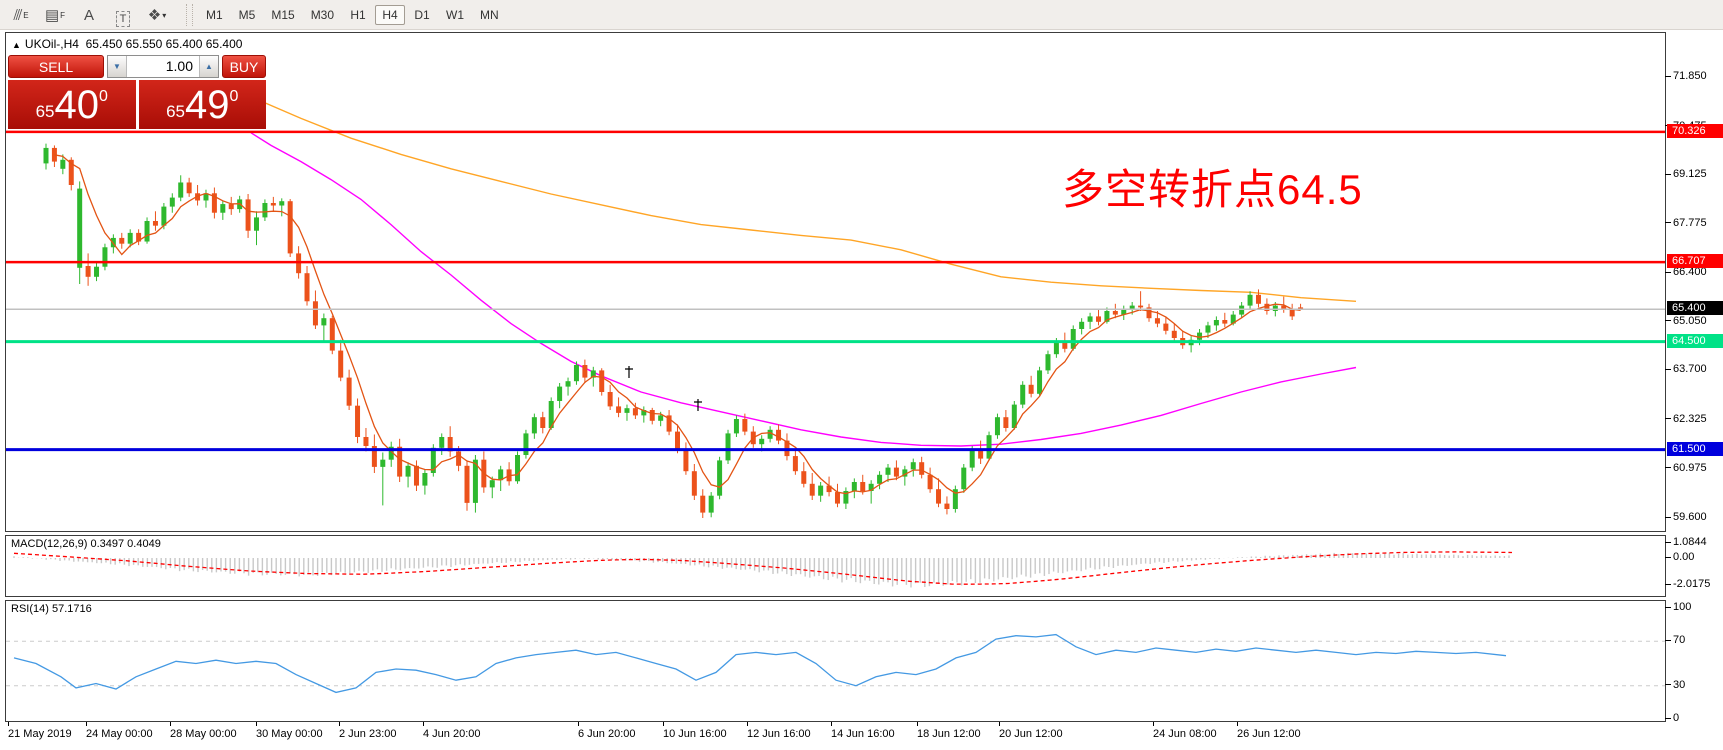 This screenshot has height=750, width=1723. I want to click on rsi-axis-label: 100, so click(1682, 607).